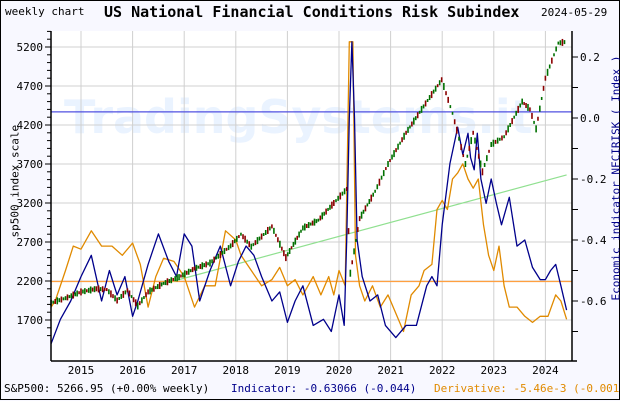  Describe the element at coordinates (590, 57) in the screenshot. I see `svg-text: 0.2` at that location.